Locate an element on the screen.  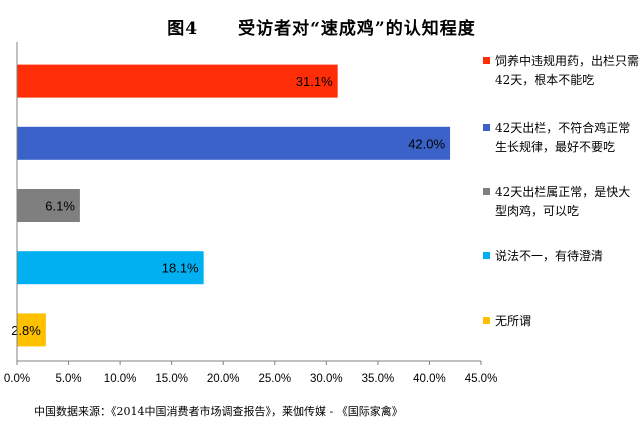
bar-value-label: 2.8% is located at coordinates (26, 330).